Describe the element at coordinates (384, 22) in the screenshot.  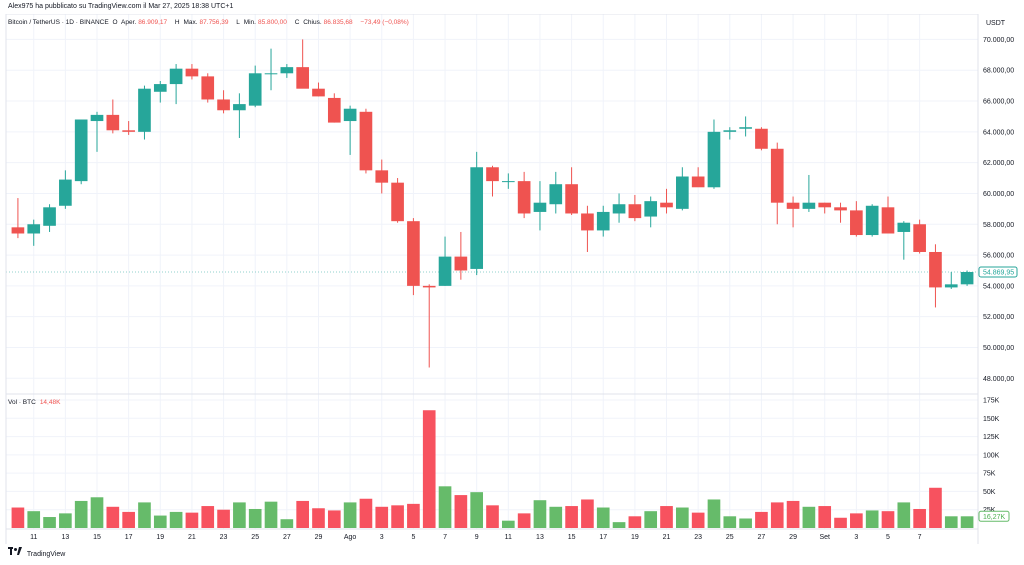
I see `change-value: −73,49 (−0,08%)` at that location.